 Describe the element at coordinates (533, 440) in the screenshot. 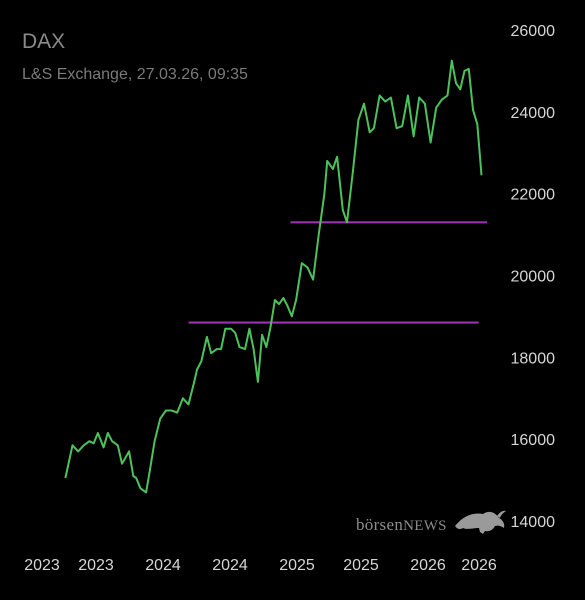

I see `y-tick-label: 16000` at that location.